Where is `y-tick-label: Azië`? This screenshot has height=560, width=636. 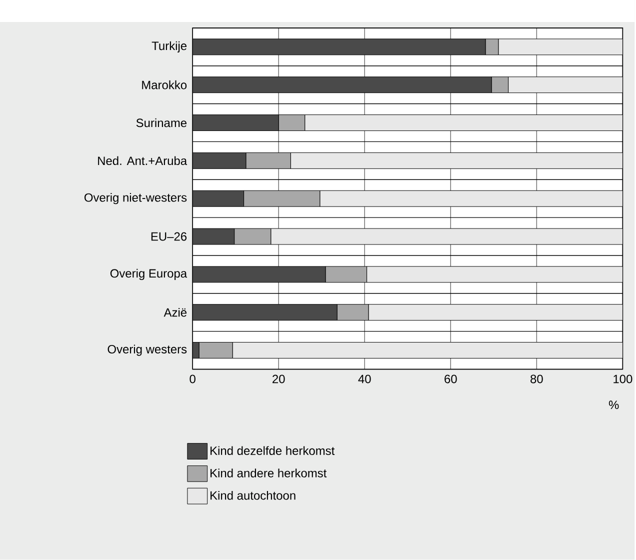 y-tick-label: Azië is located at coordinates (175, 312).